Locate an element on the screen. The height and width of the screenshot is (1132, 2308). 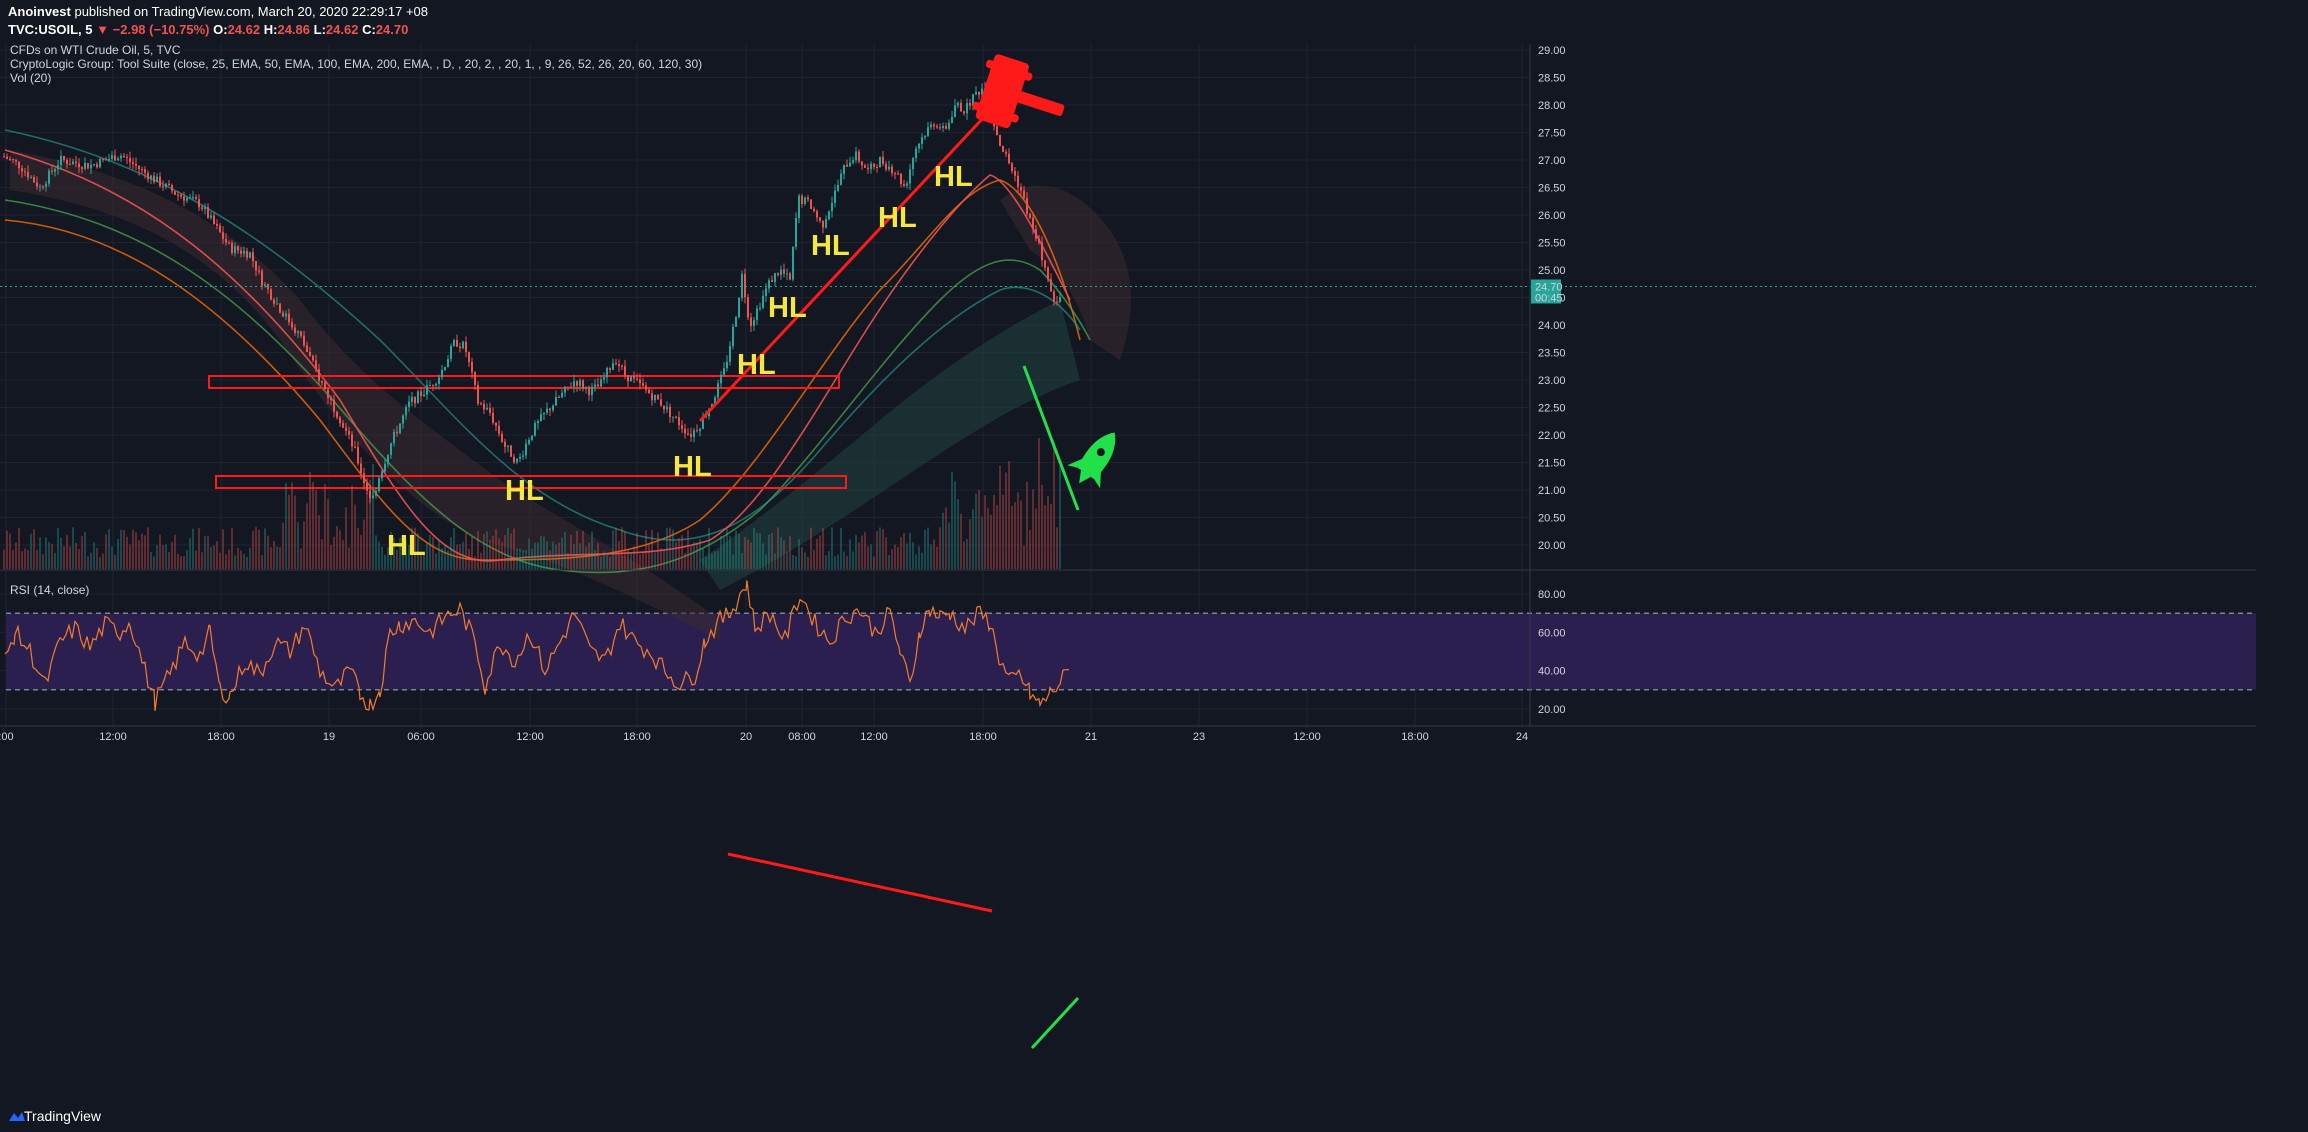
footer: TradingView is located at coordinates (1154, 1116).